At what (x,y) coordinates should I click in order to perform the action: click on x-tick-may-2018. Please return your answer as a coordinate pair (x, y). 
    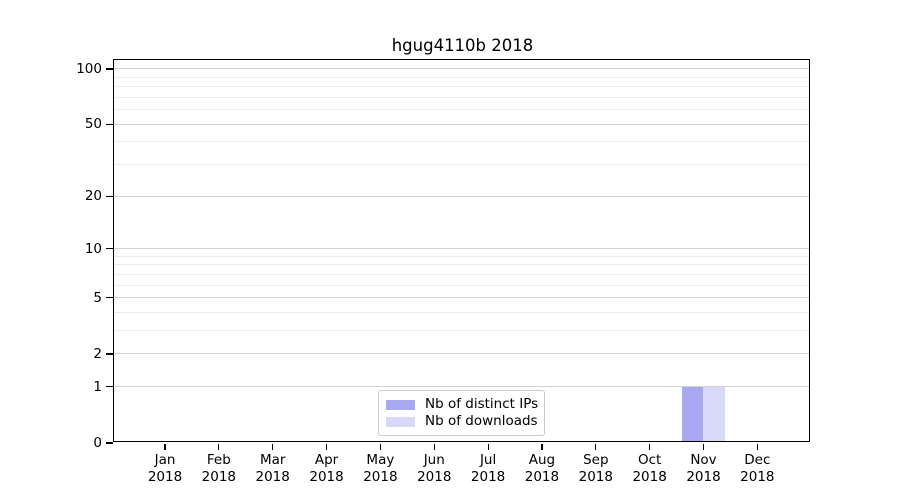
    Looking at the image, I should click on (380, 447).